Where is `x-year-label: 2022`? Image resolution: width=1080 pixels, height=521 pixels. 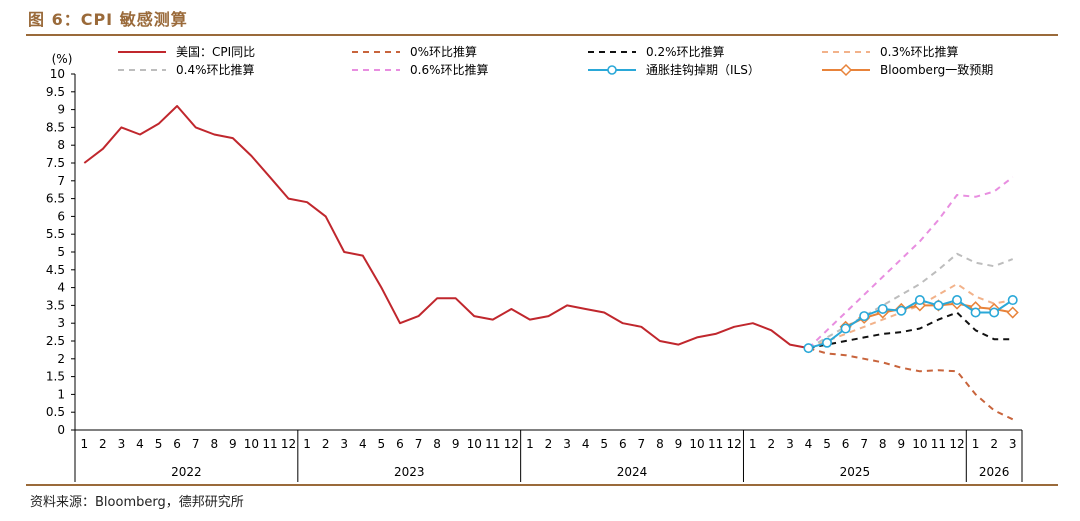
x-year-label: 2022 is located at coordinates (186, 472).